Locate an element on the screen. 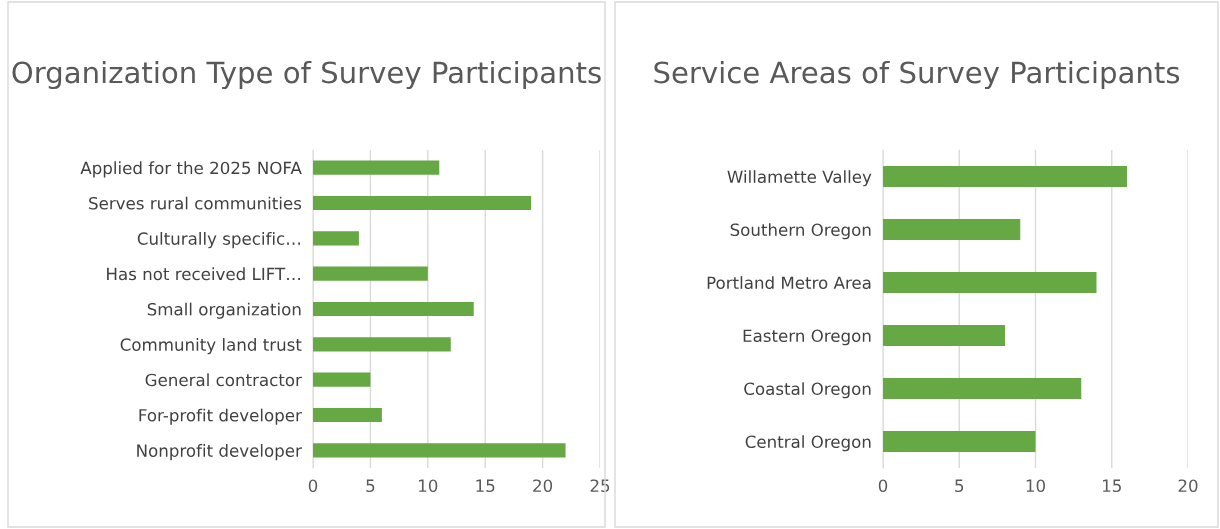  y-tick-label: Willamette Valley is located at coordinates (799, 178).